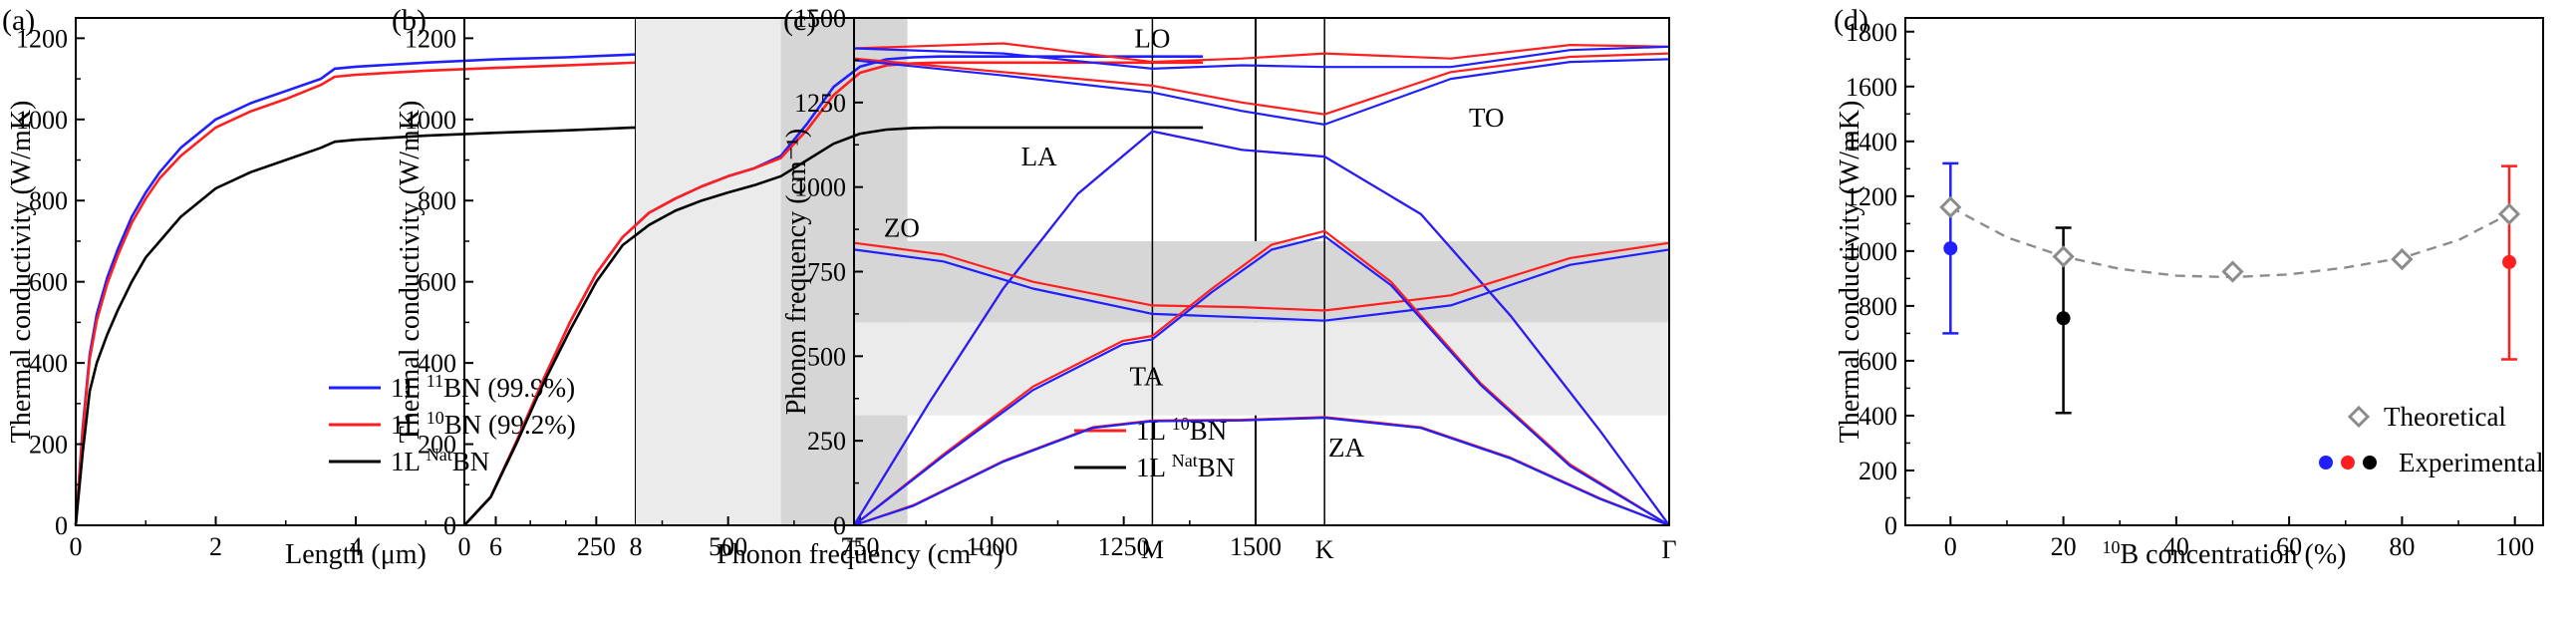 This screenshot has width=2576, height=628. I want to click on panel-label: (c), so click(799, 21).